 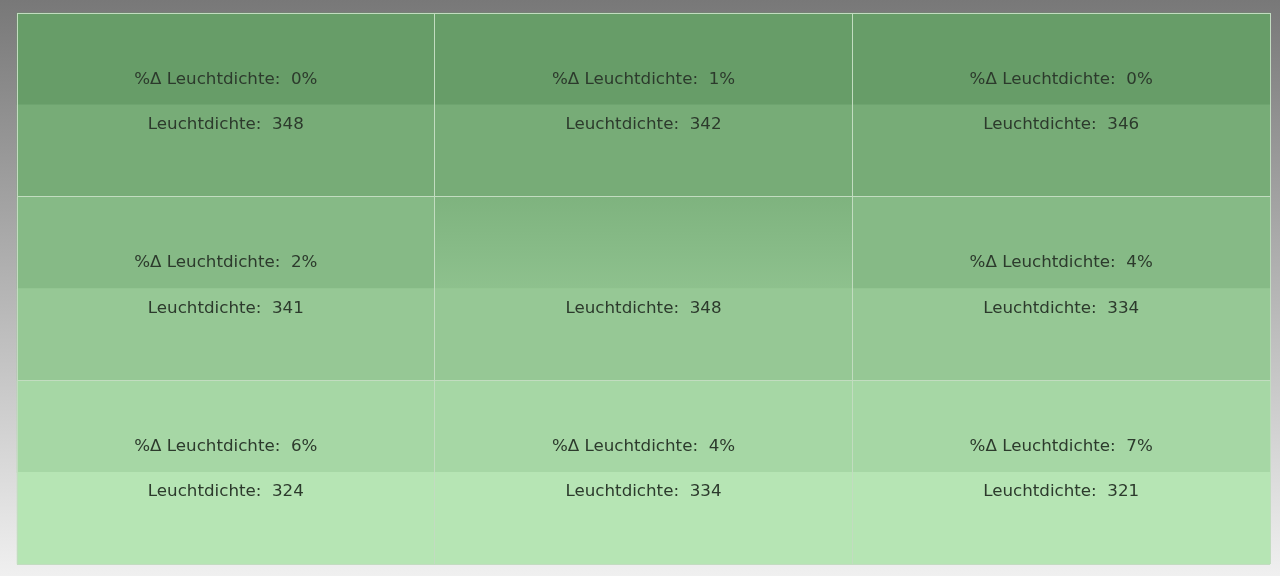 What do you see at coordinates (225, 306) in the screenshot?
I see `data-label: Leuchtdichte: 341` at bounding box center [225, 306].